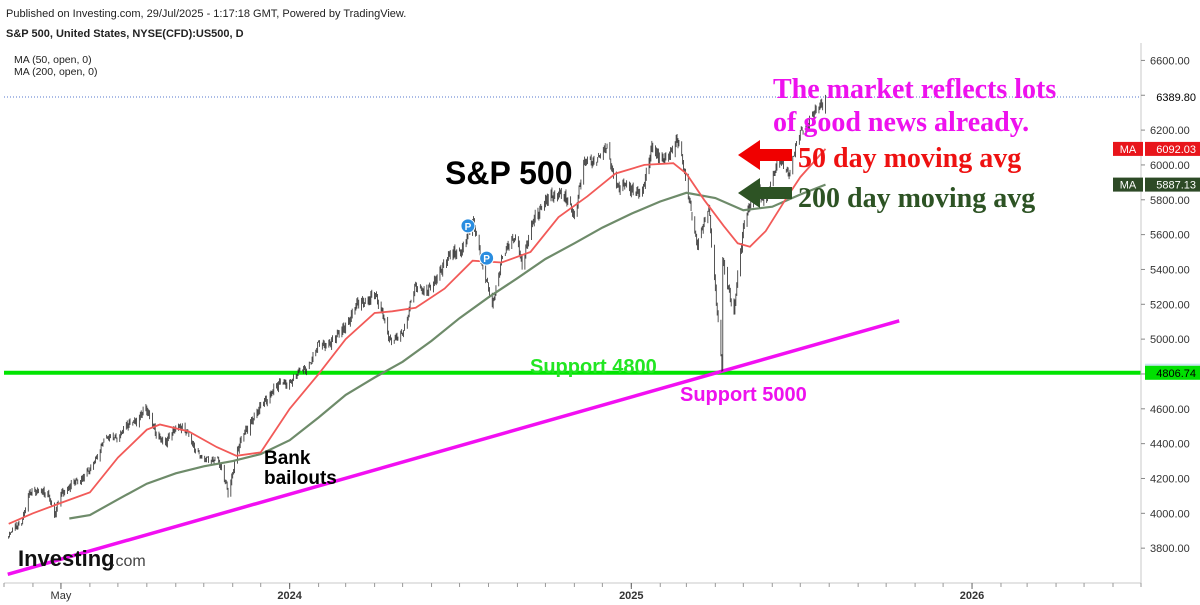  Describe the element at coordinates (1170, 479) in the screenshot. I see `y-tick-label: 4200.00` at that location.